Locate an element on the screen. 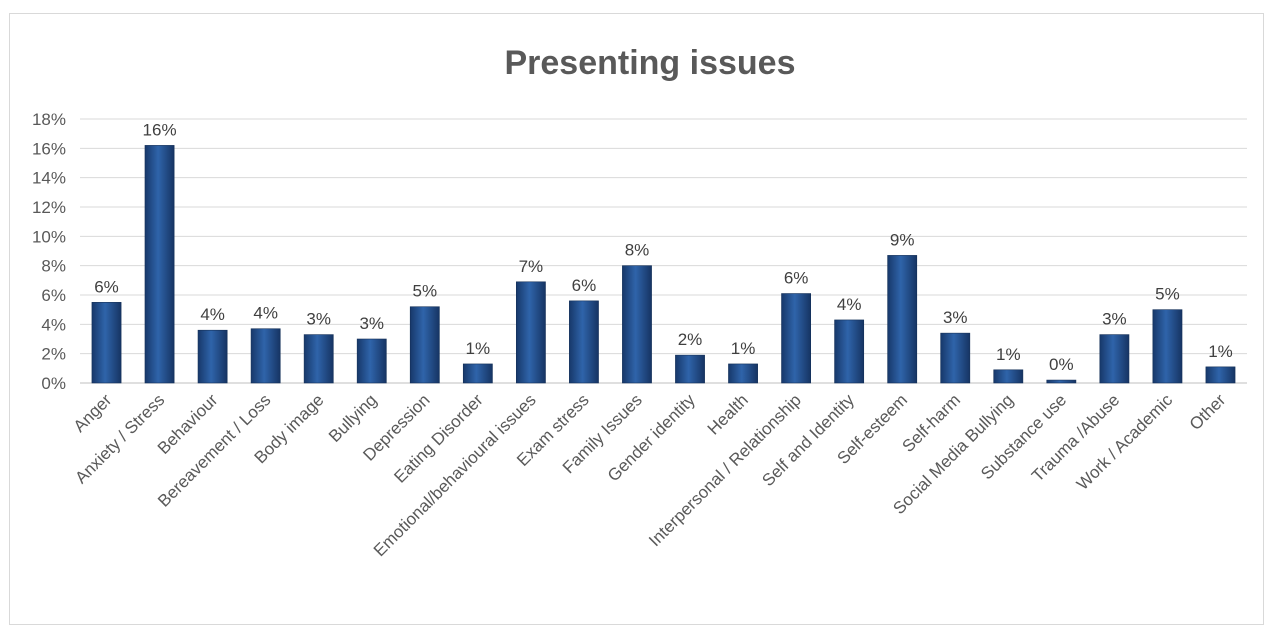  bar-self-harm is located at coordinates (955, 358).